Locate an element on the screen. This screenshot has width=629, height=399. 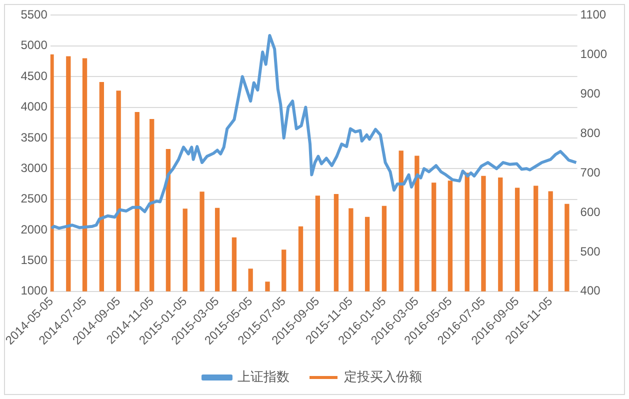
y-tick-label: 4500 is located at coordinates (34, 75).